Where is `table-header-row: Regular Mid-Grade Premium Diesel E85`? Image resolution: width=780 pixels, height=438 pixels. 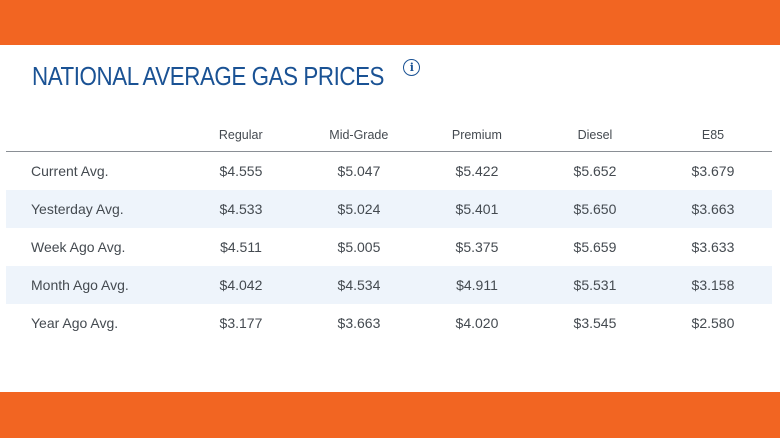
table-header-row: Regular Mid-Grade Premium Diesel E85 is located at coordinates (389, 135).